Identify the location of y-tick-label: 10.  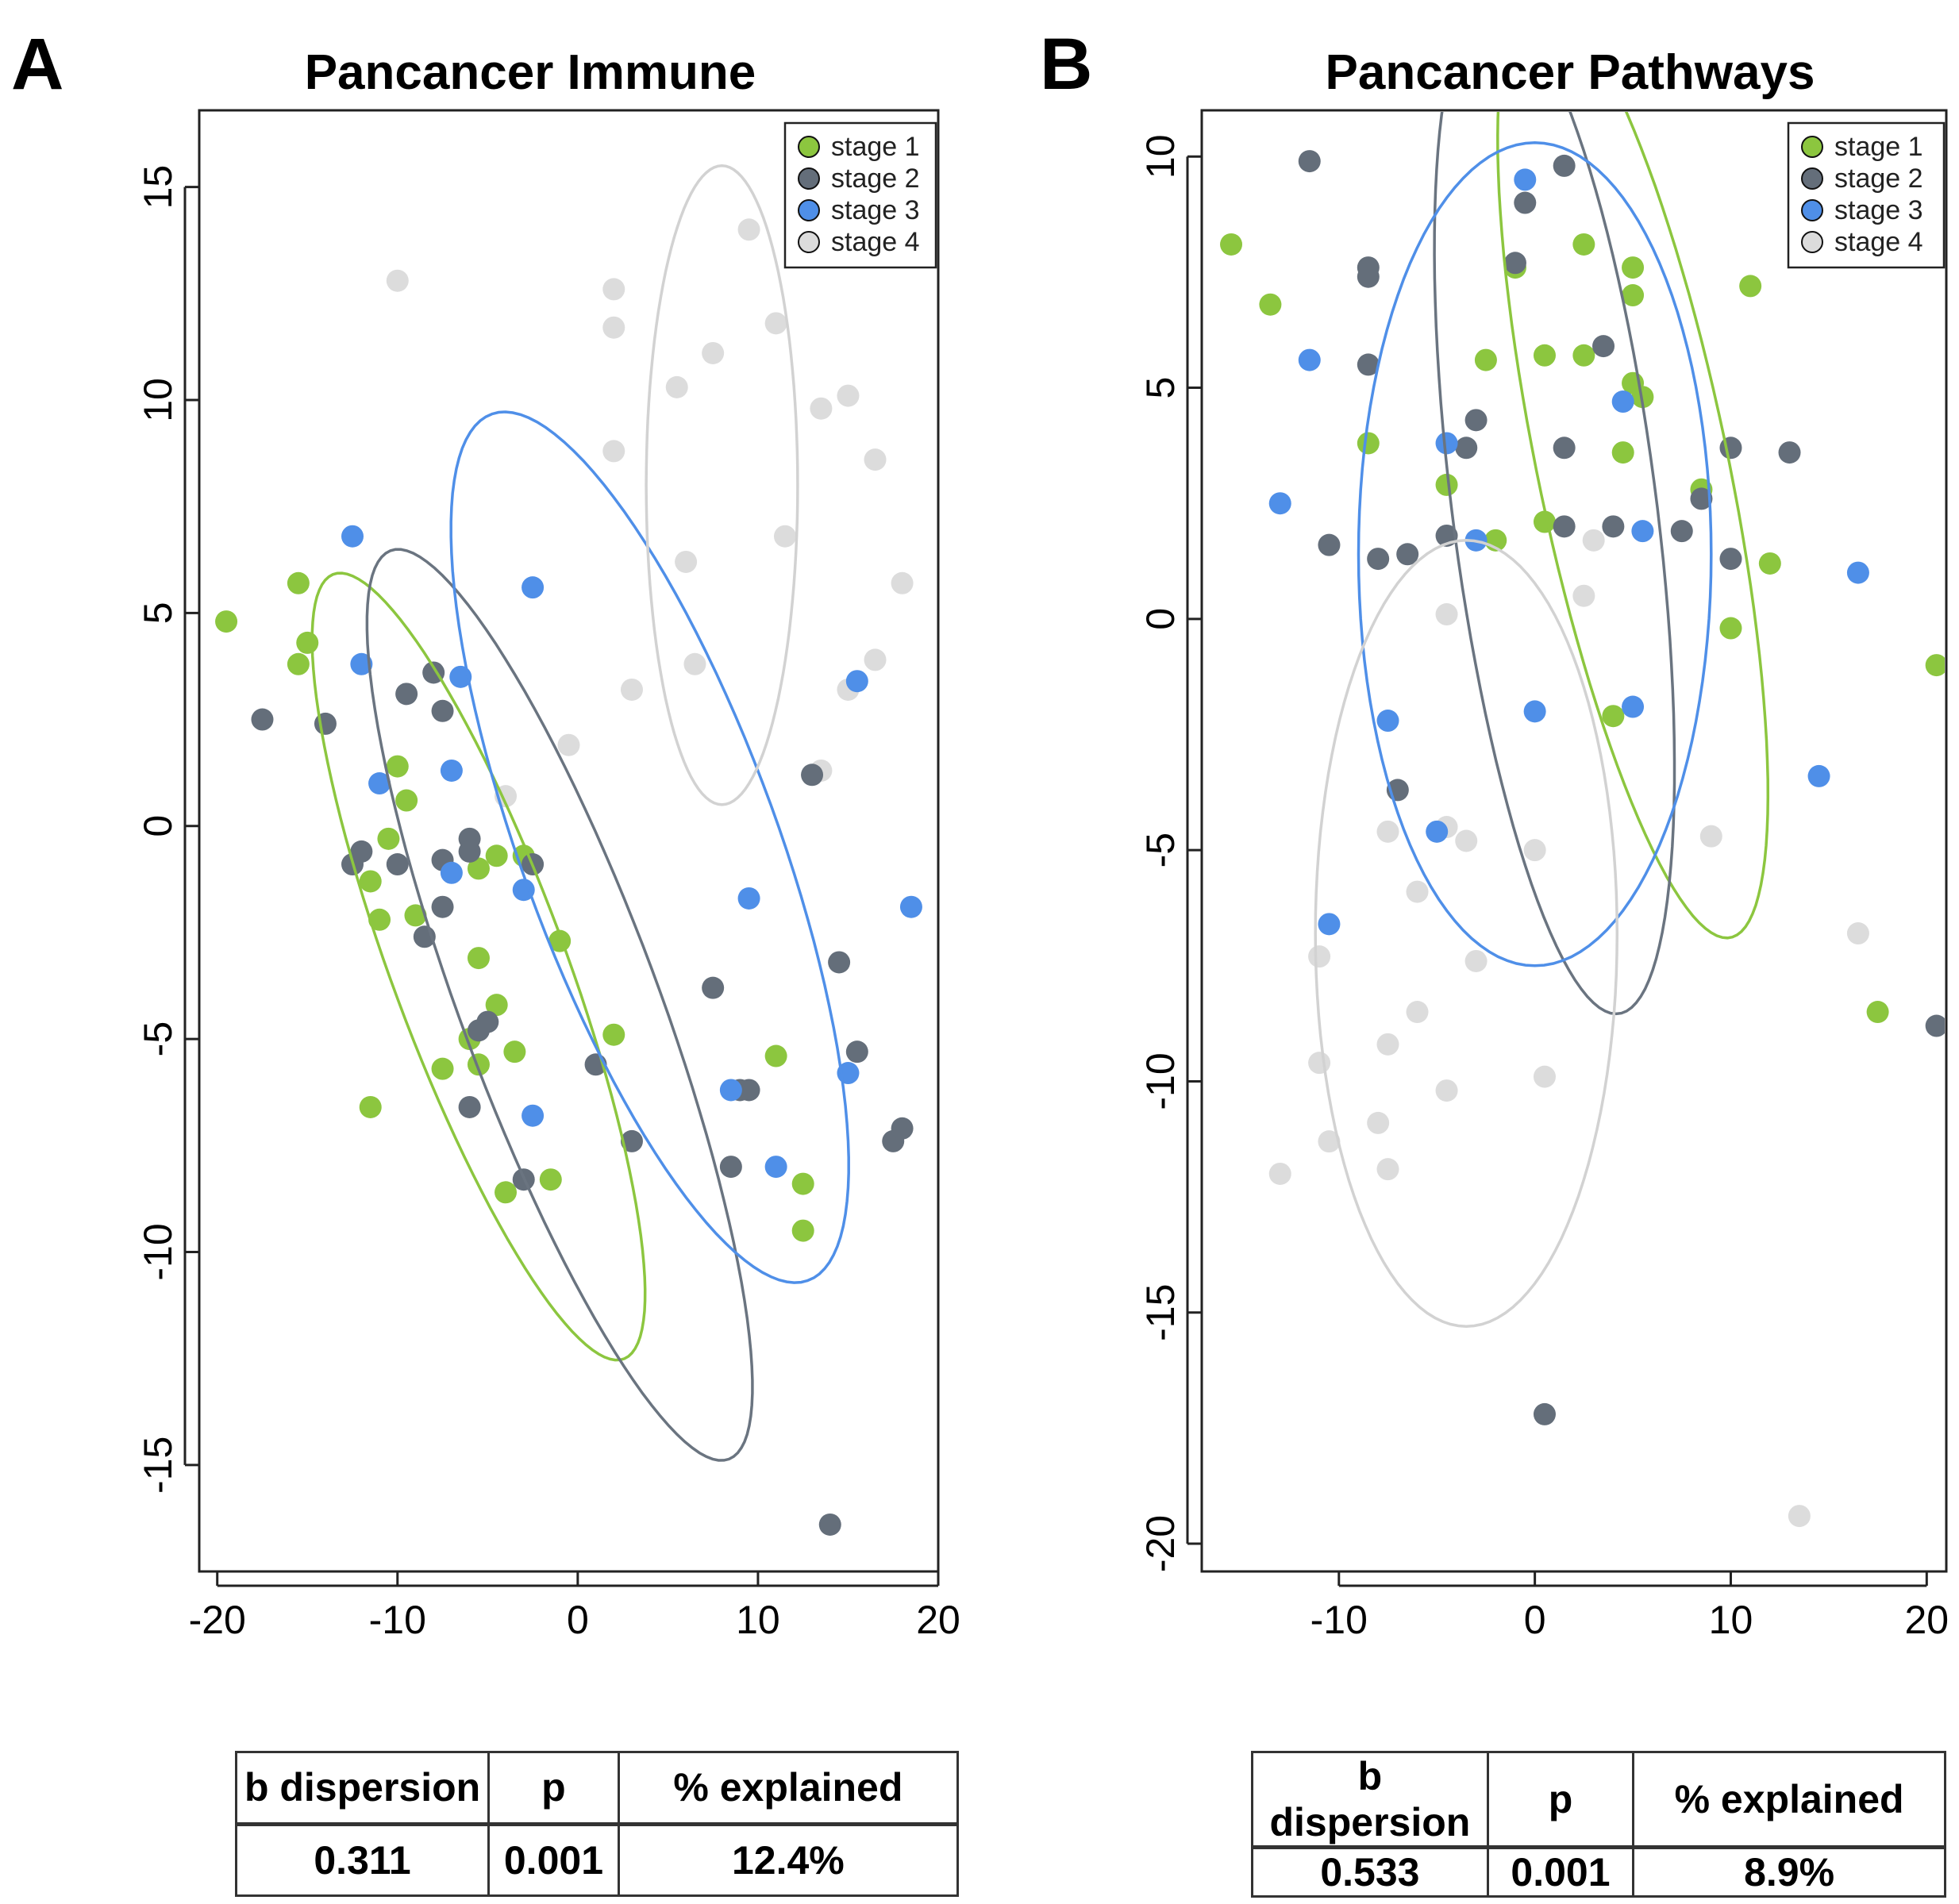
(1161, 157).